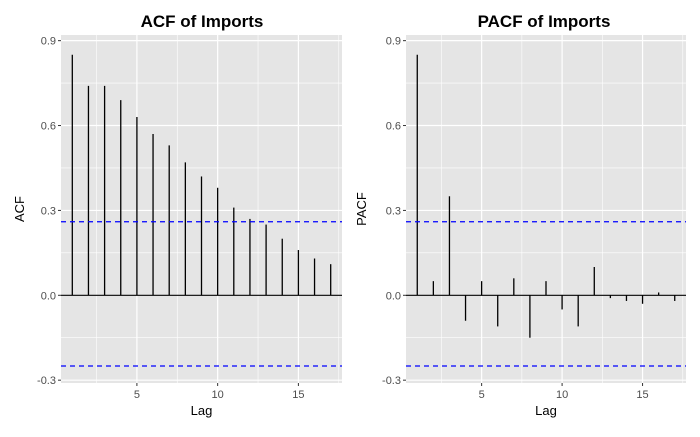 The width and height of the screenshot is (700, 437). What do you see at coordinates (218, 395) in the screenshot?
I see `acf-x-tick-label: 10` at bounding box center [218, 395].